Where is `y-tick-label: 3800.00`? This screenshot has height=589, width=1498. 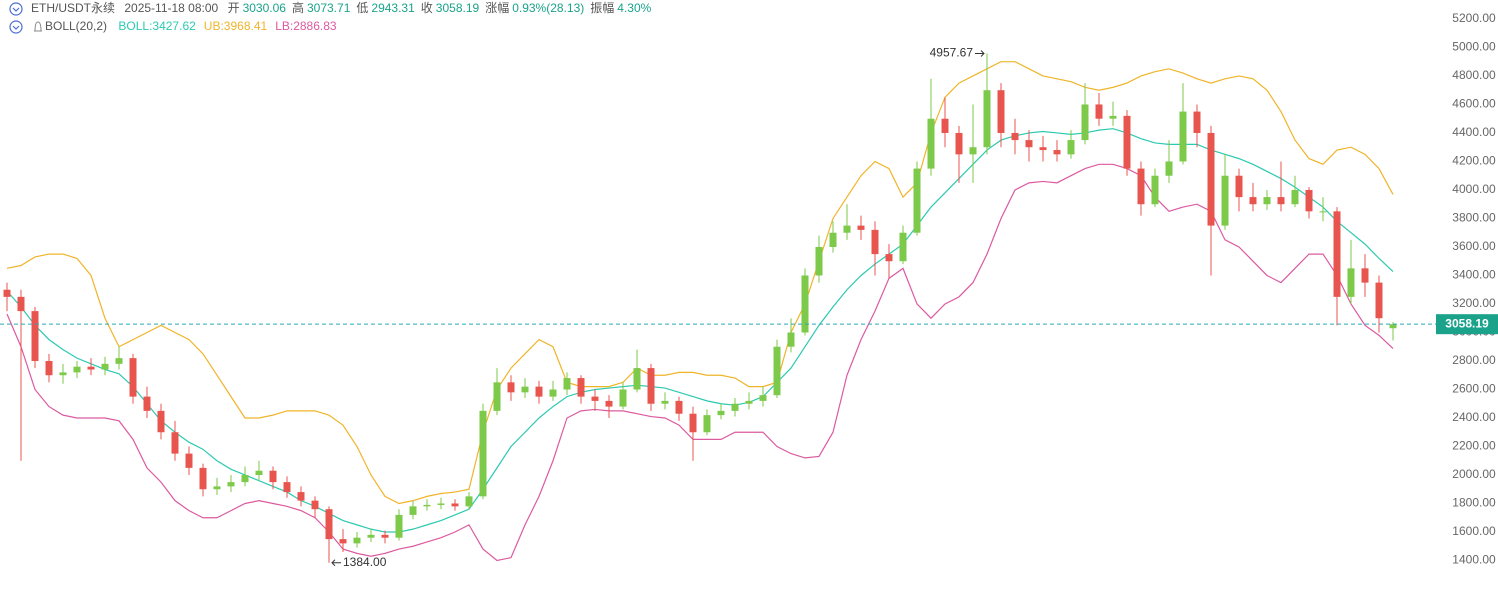 y-tick-label: 3800.00 is located at coordinates (1474, 218).